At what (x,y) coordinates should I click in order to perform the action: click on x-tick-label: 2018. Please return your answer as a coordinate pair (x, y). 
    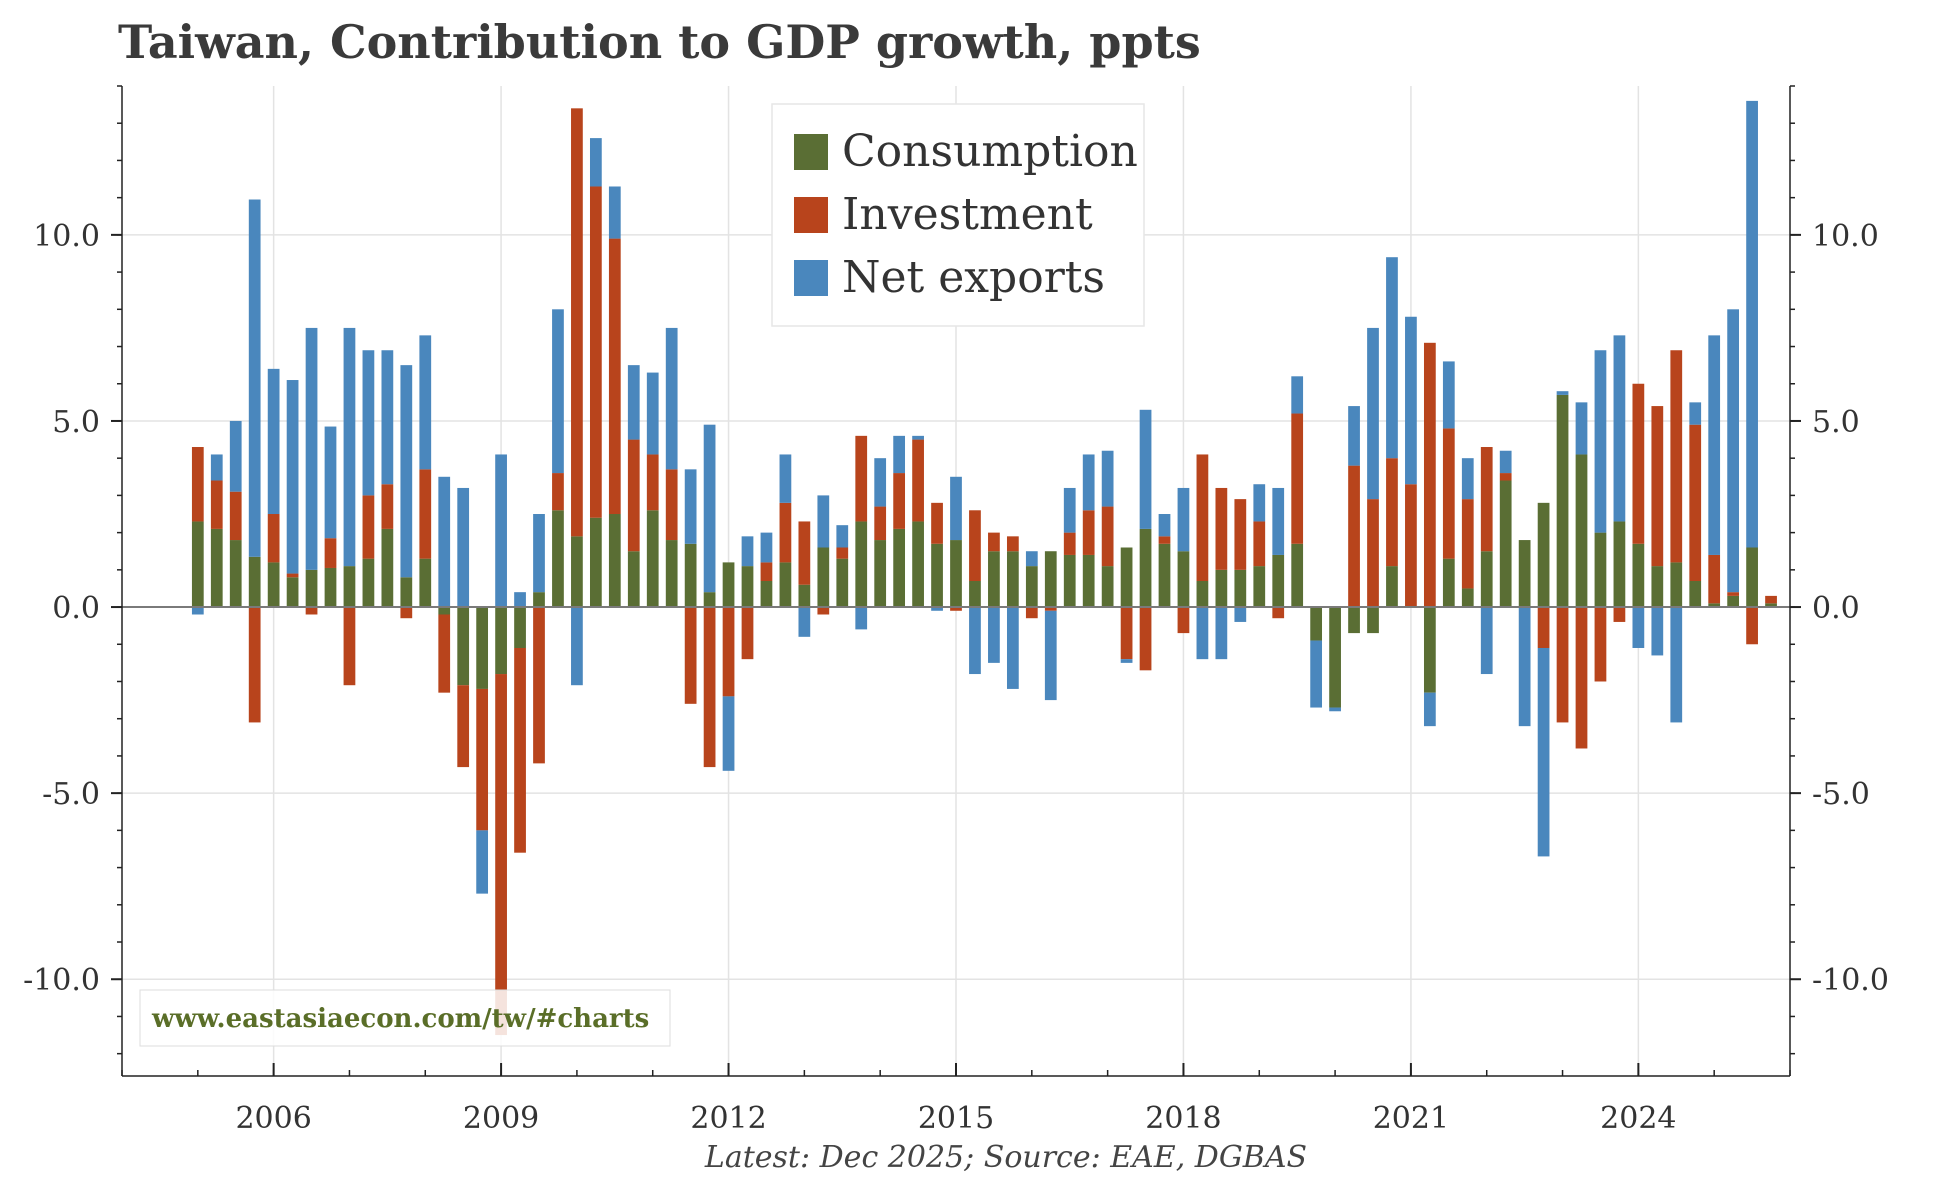
    Looking at the image, I should click on (1183, 1118).